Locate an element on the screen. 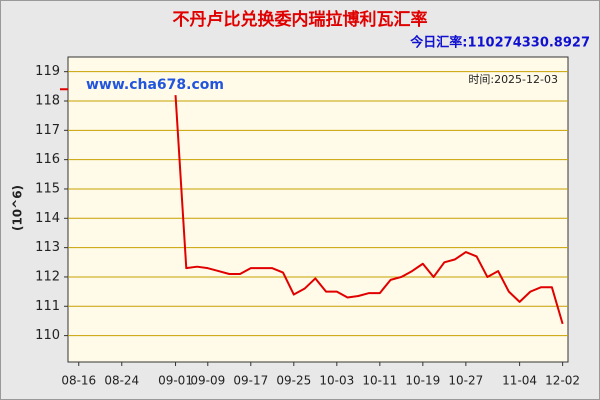  y-tick-label: 114 is located at coordinates (47, 218).